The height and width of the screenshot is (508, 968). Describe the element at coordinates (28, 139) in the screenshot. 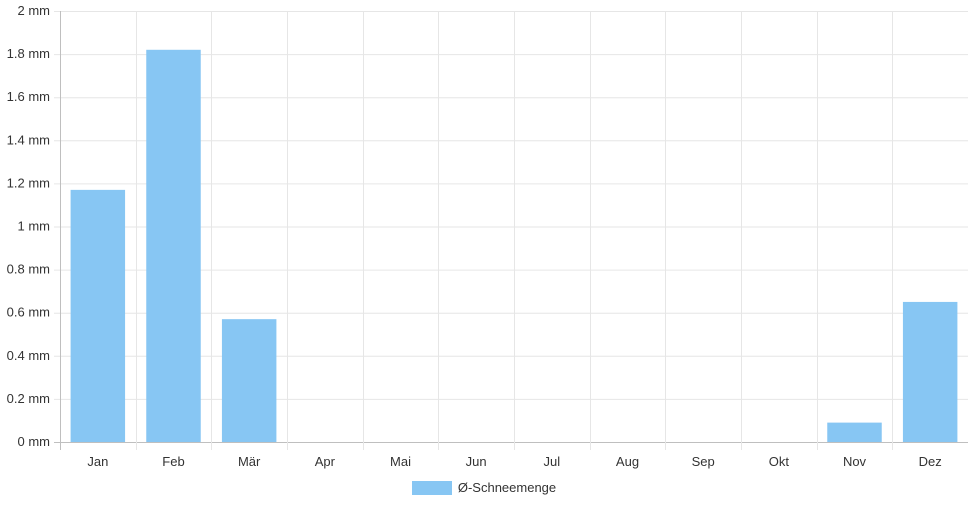

I see `y-tick-label: 1.4 mm` at that location.